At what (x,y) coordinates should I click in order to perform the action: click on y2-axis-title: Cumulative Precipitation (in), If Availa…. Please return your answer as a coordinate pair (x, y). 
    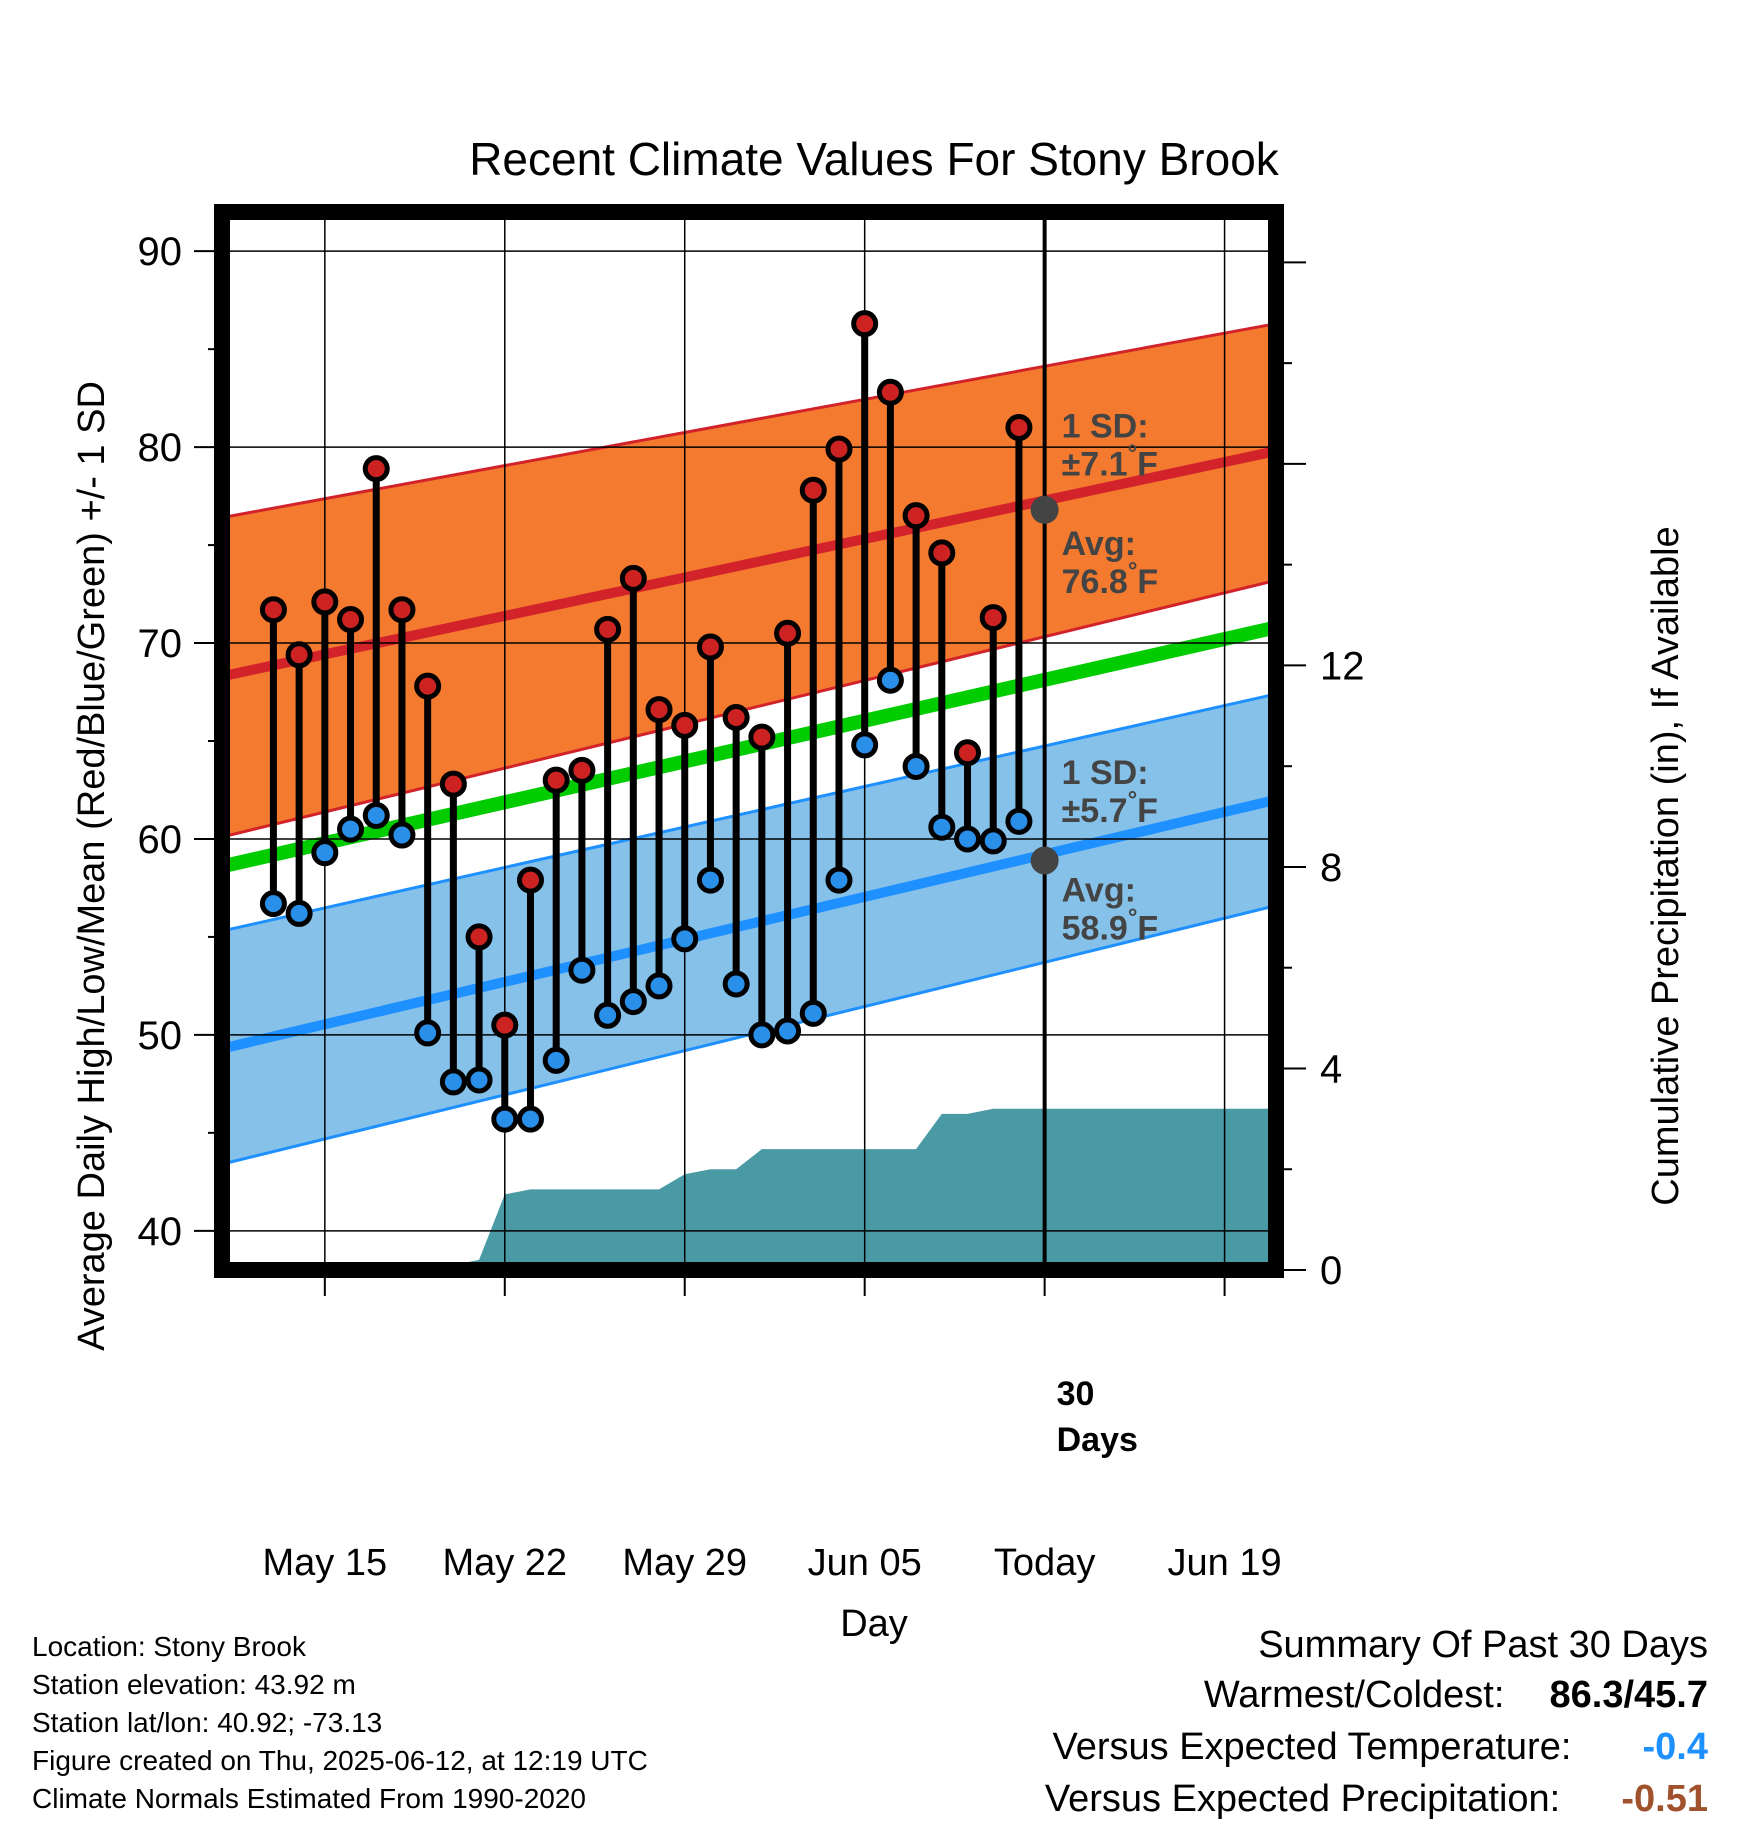
    Looking at the image, I should click on (1666, 865).